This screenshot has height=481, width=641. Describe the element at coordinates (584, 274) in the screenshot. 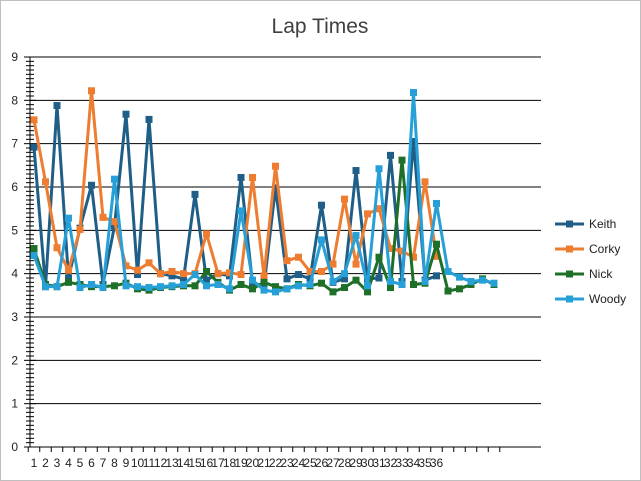

I see `legend-item-nick: Nick` at that location.